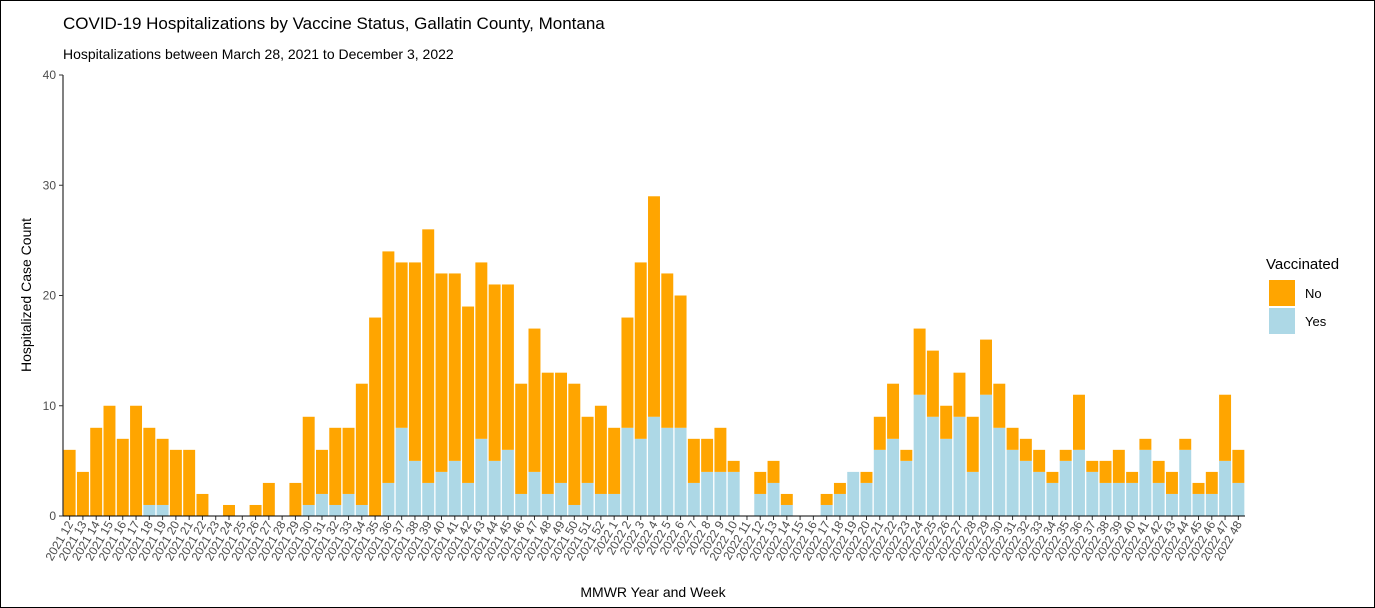 This screenshot has width=1375, height=608. Describe the element at coordinates (1282, 293) in the screenshot. I see `legend-swatch-no` at that location.